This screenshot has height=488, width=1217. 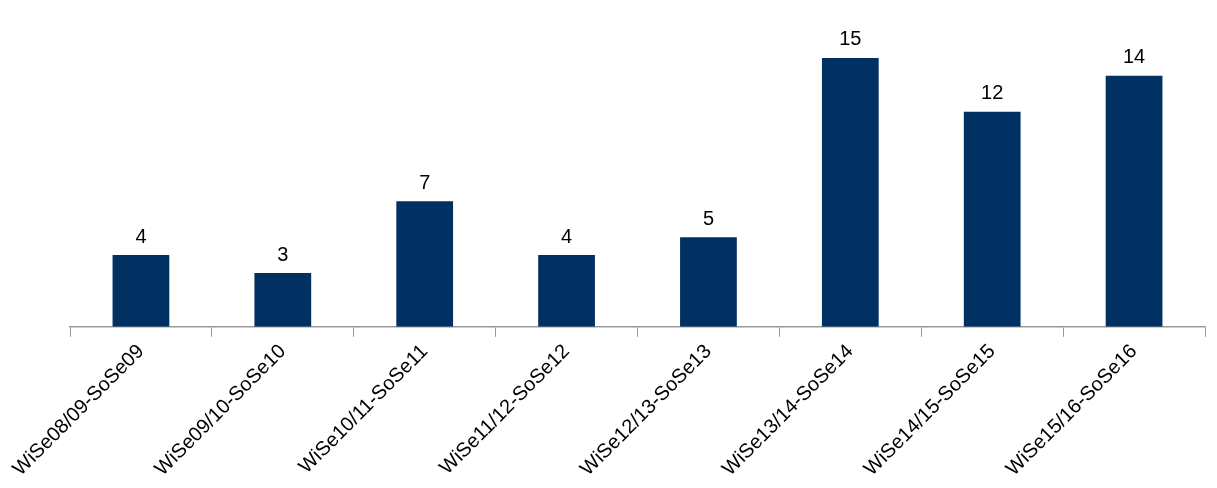 What do you see at coordinates (283, 253) in the screenshot?
I see `data-label: 3` at bounding box center [283, 253].